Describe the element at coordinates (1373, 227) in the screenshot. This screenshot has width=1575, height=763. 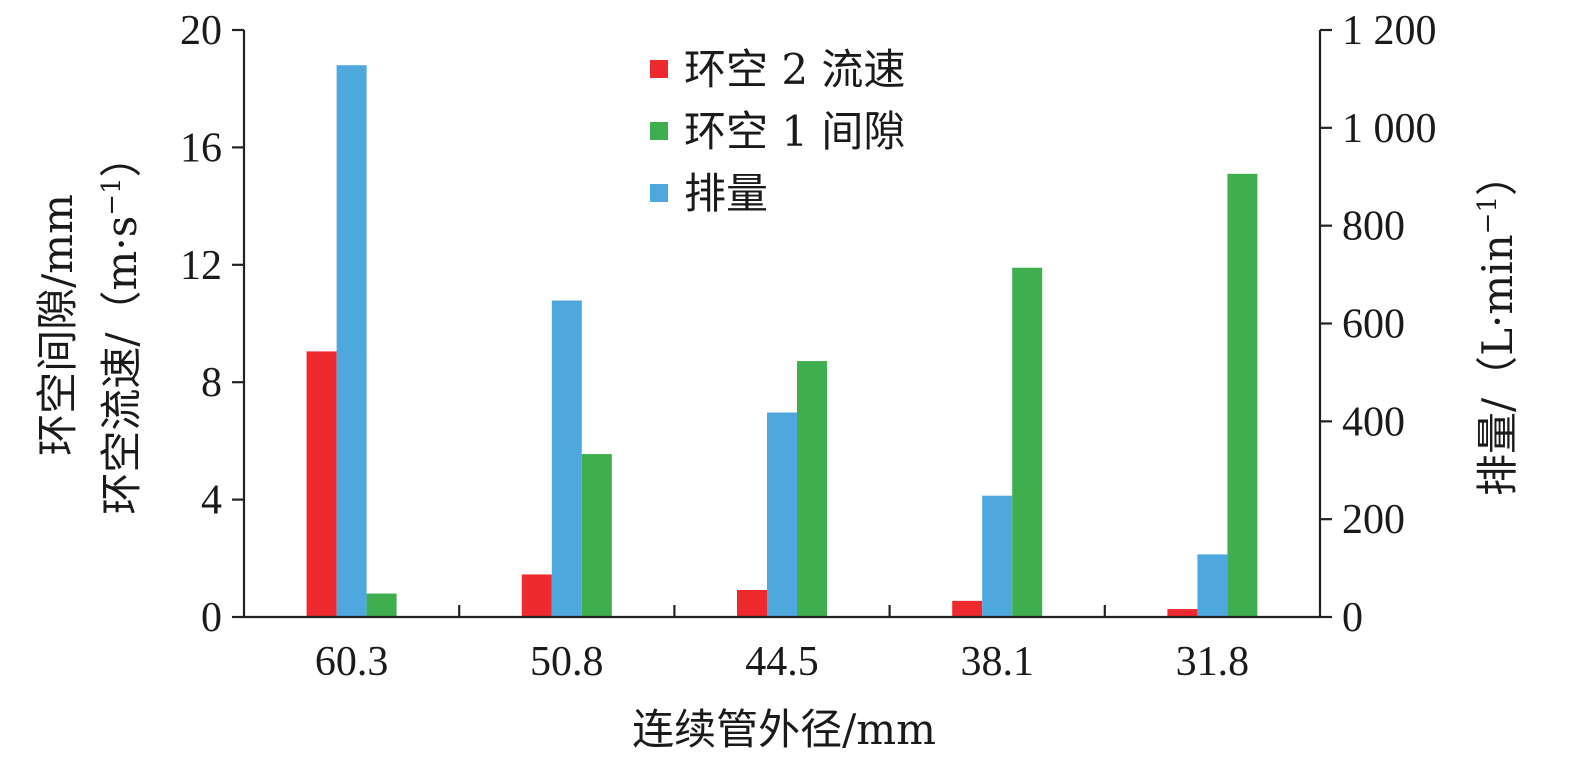
I see `right-tick-label: 800` at that location.